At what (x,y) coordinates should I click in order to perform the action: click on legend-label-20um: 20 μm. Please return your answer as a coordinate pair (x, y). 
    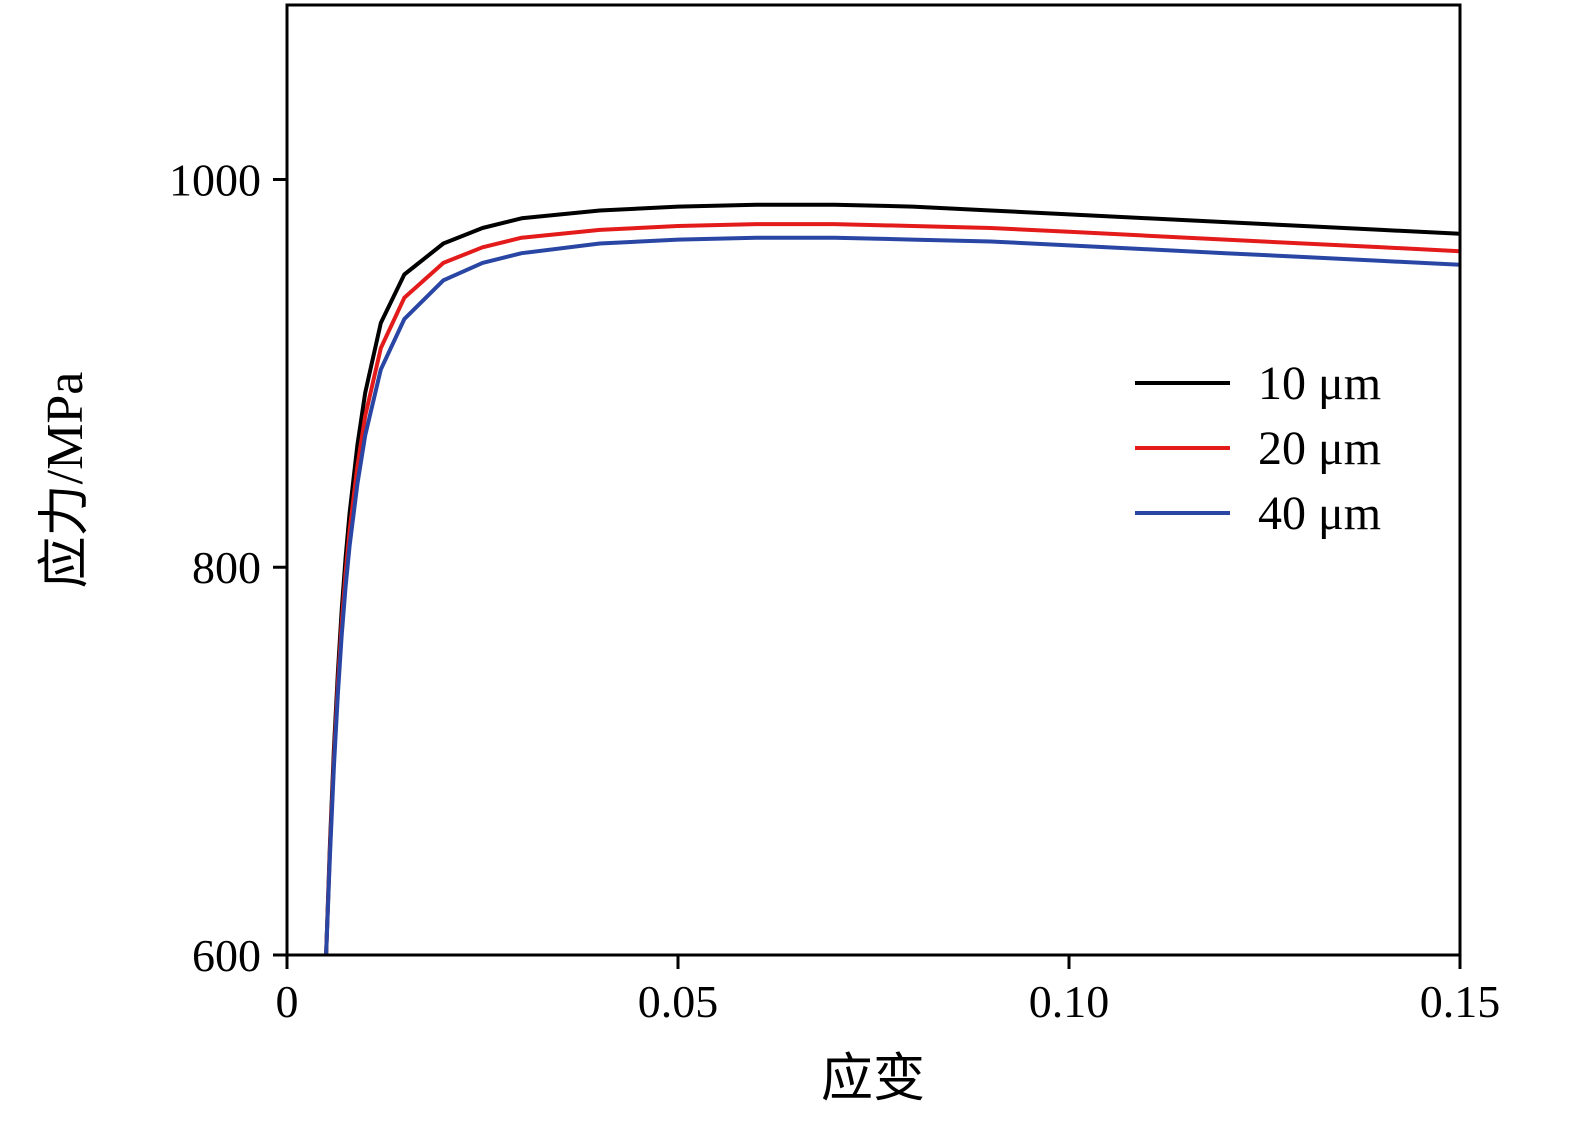
    Looking at the image, I should click on (1319, 448).